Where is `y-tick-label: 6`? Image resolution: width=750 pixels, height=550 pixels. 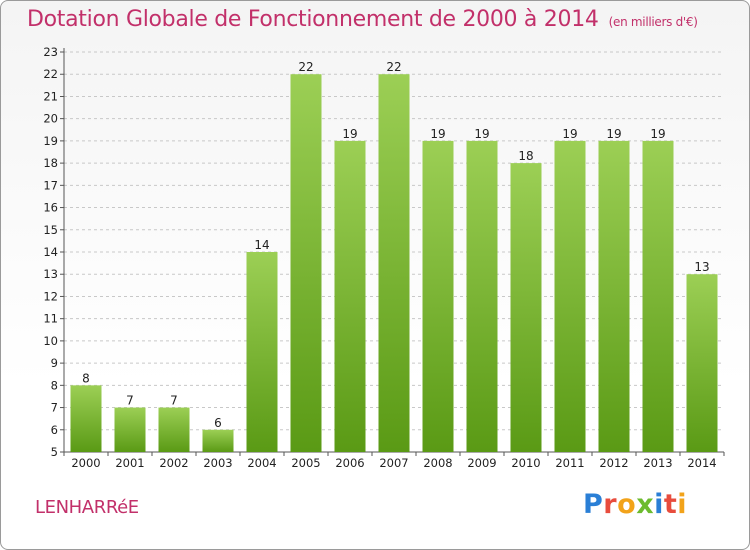 y-tick-label: 6 is located at coordinates (54, 430).